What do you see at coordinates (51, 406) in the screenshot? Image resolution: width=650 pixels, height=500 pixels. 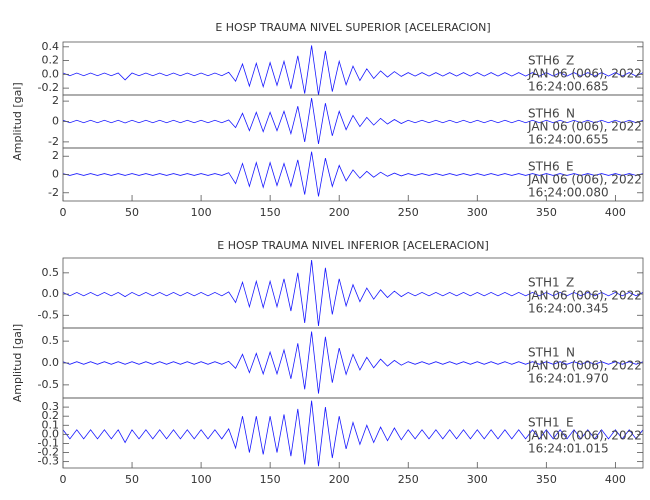 I see `y-tick-label: 0.3` at bounding box center [51, 406].